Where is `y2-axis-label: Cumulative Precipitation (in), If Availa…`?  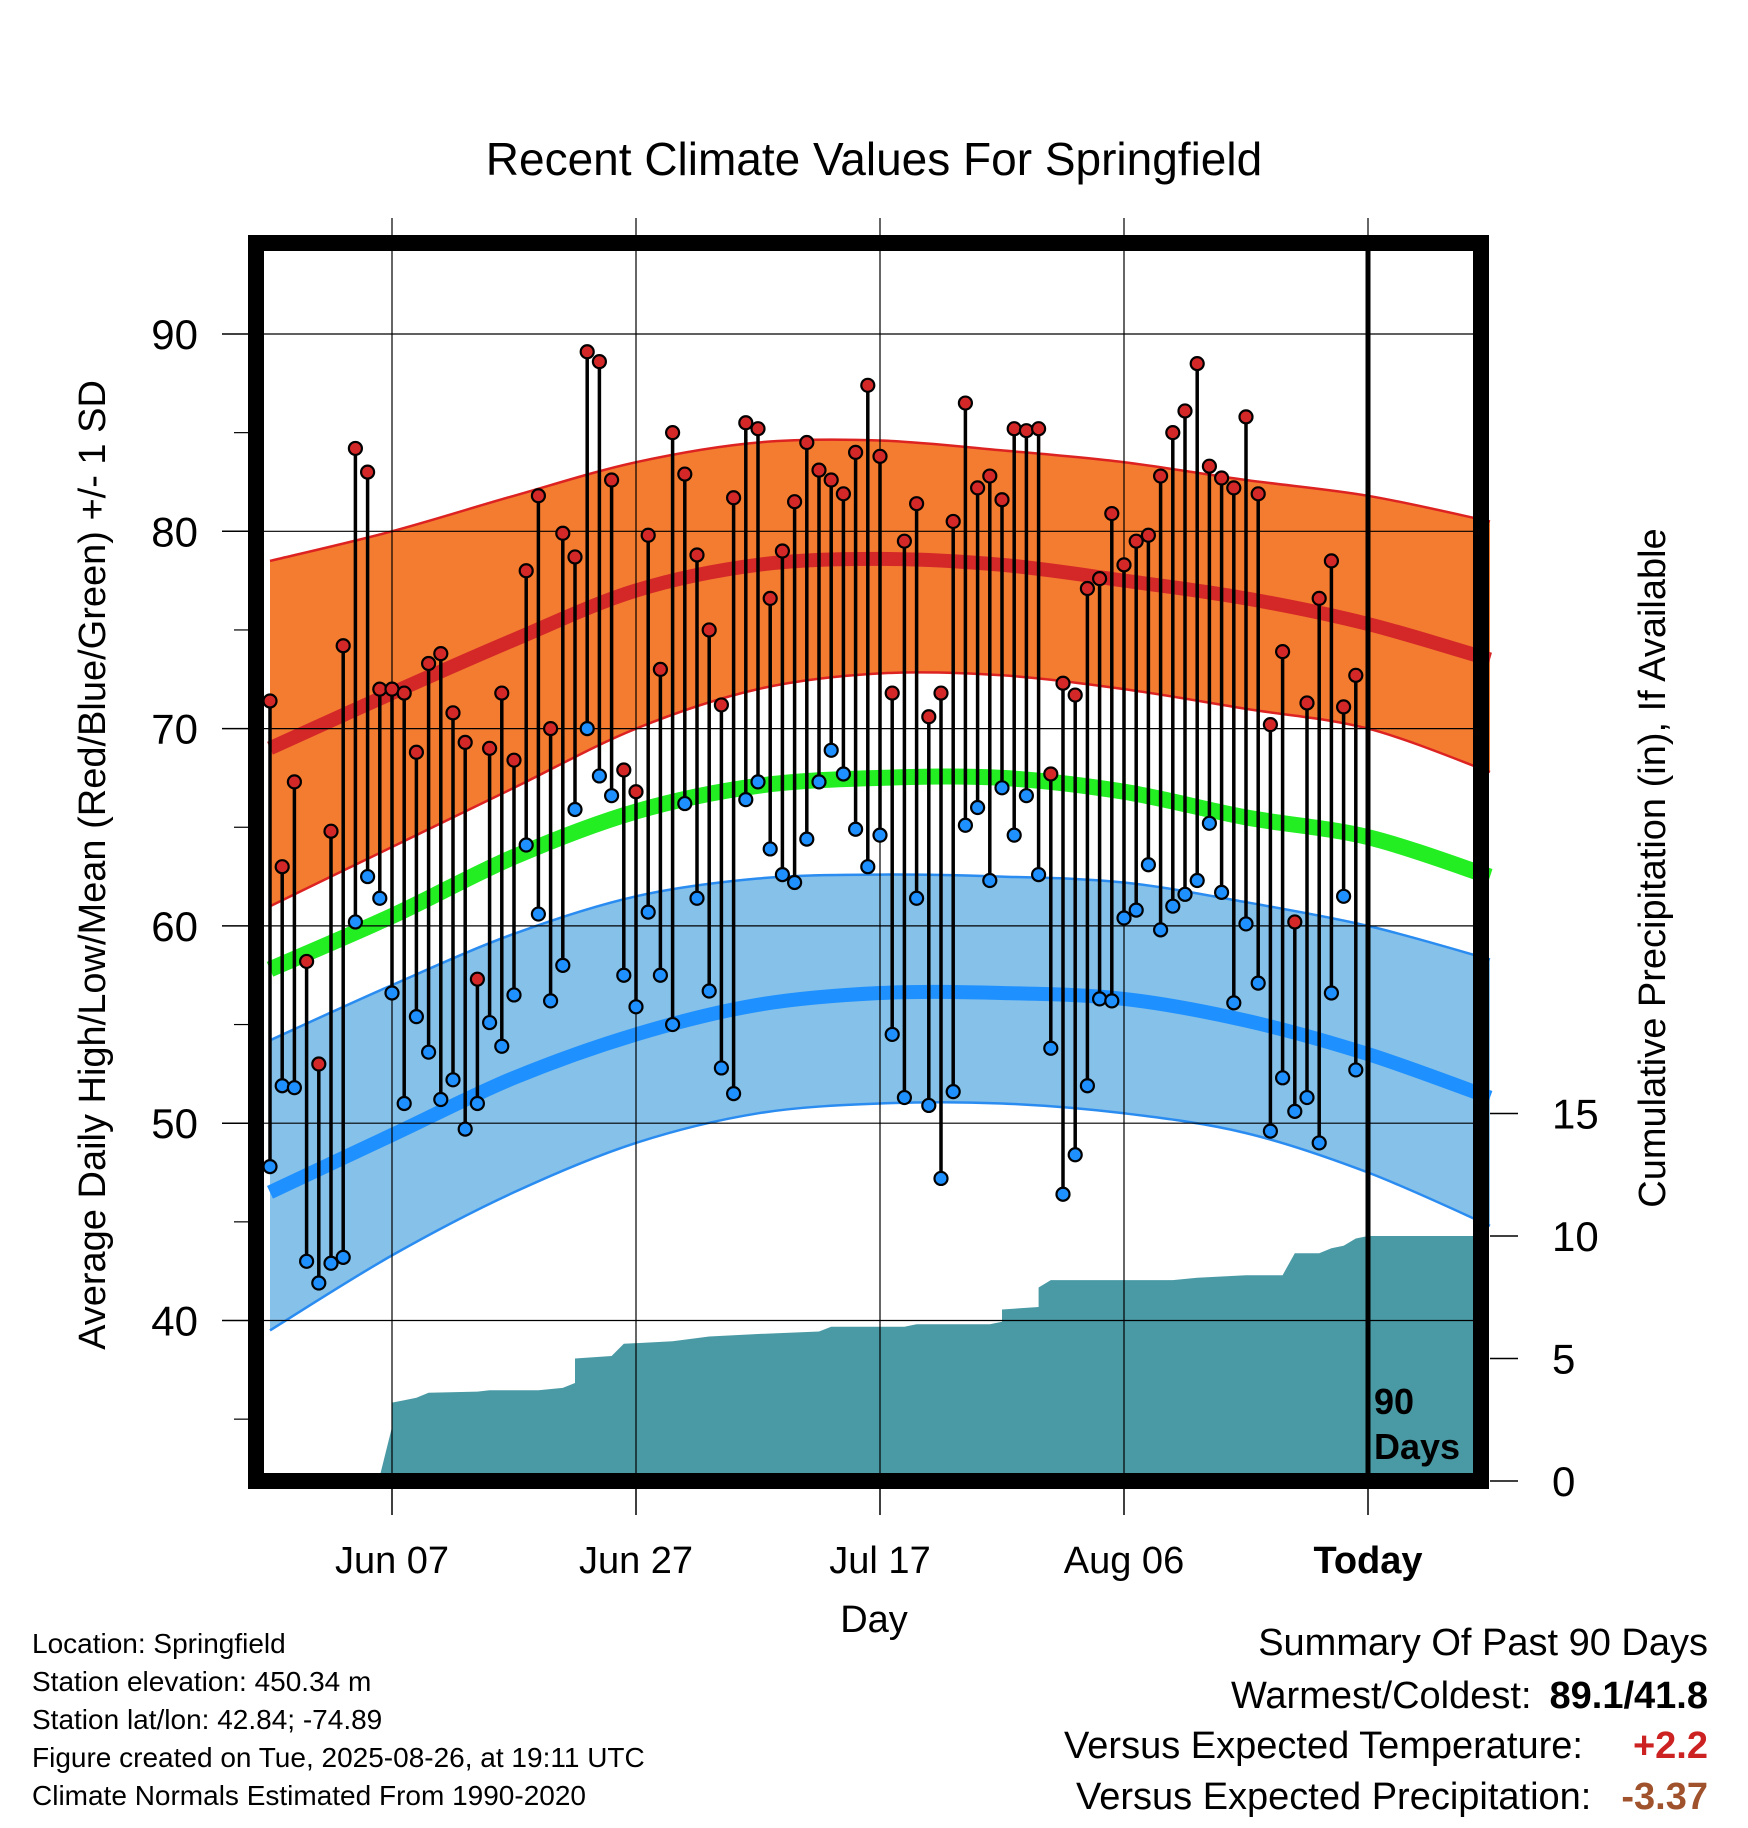
y2-axis-label: Cumulative Precipitation (in), If Availa… is located at coordinates (1653, 867).